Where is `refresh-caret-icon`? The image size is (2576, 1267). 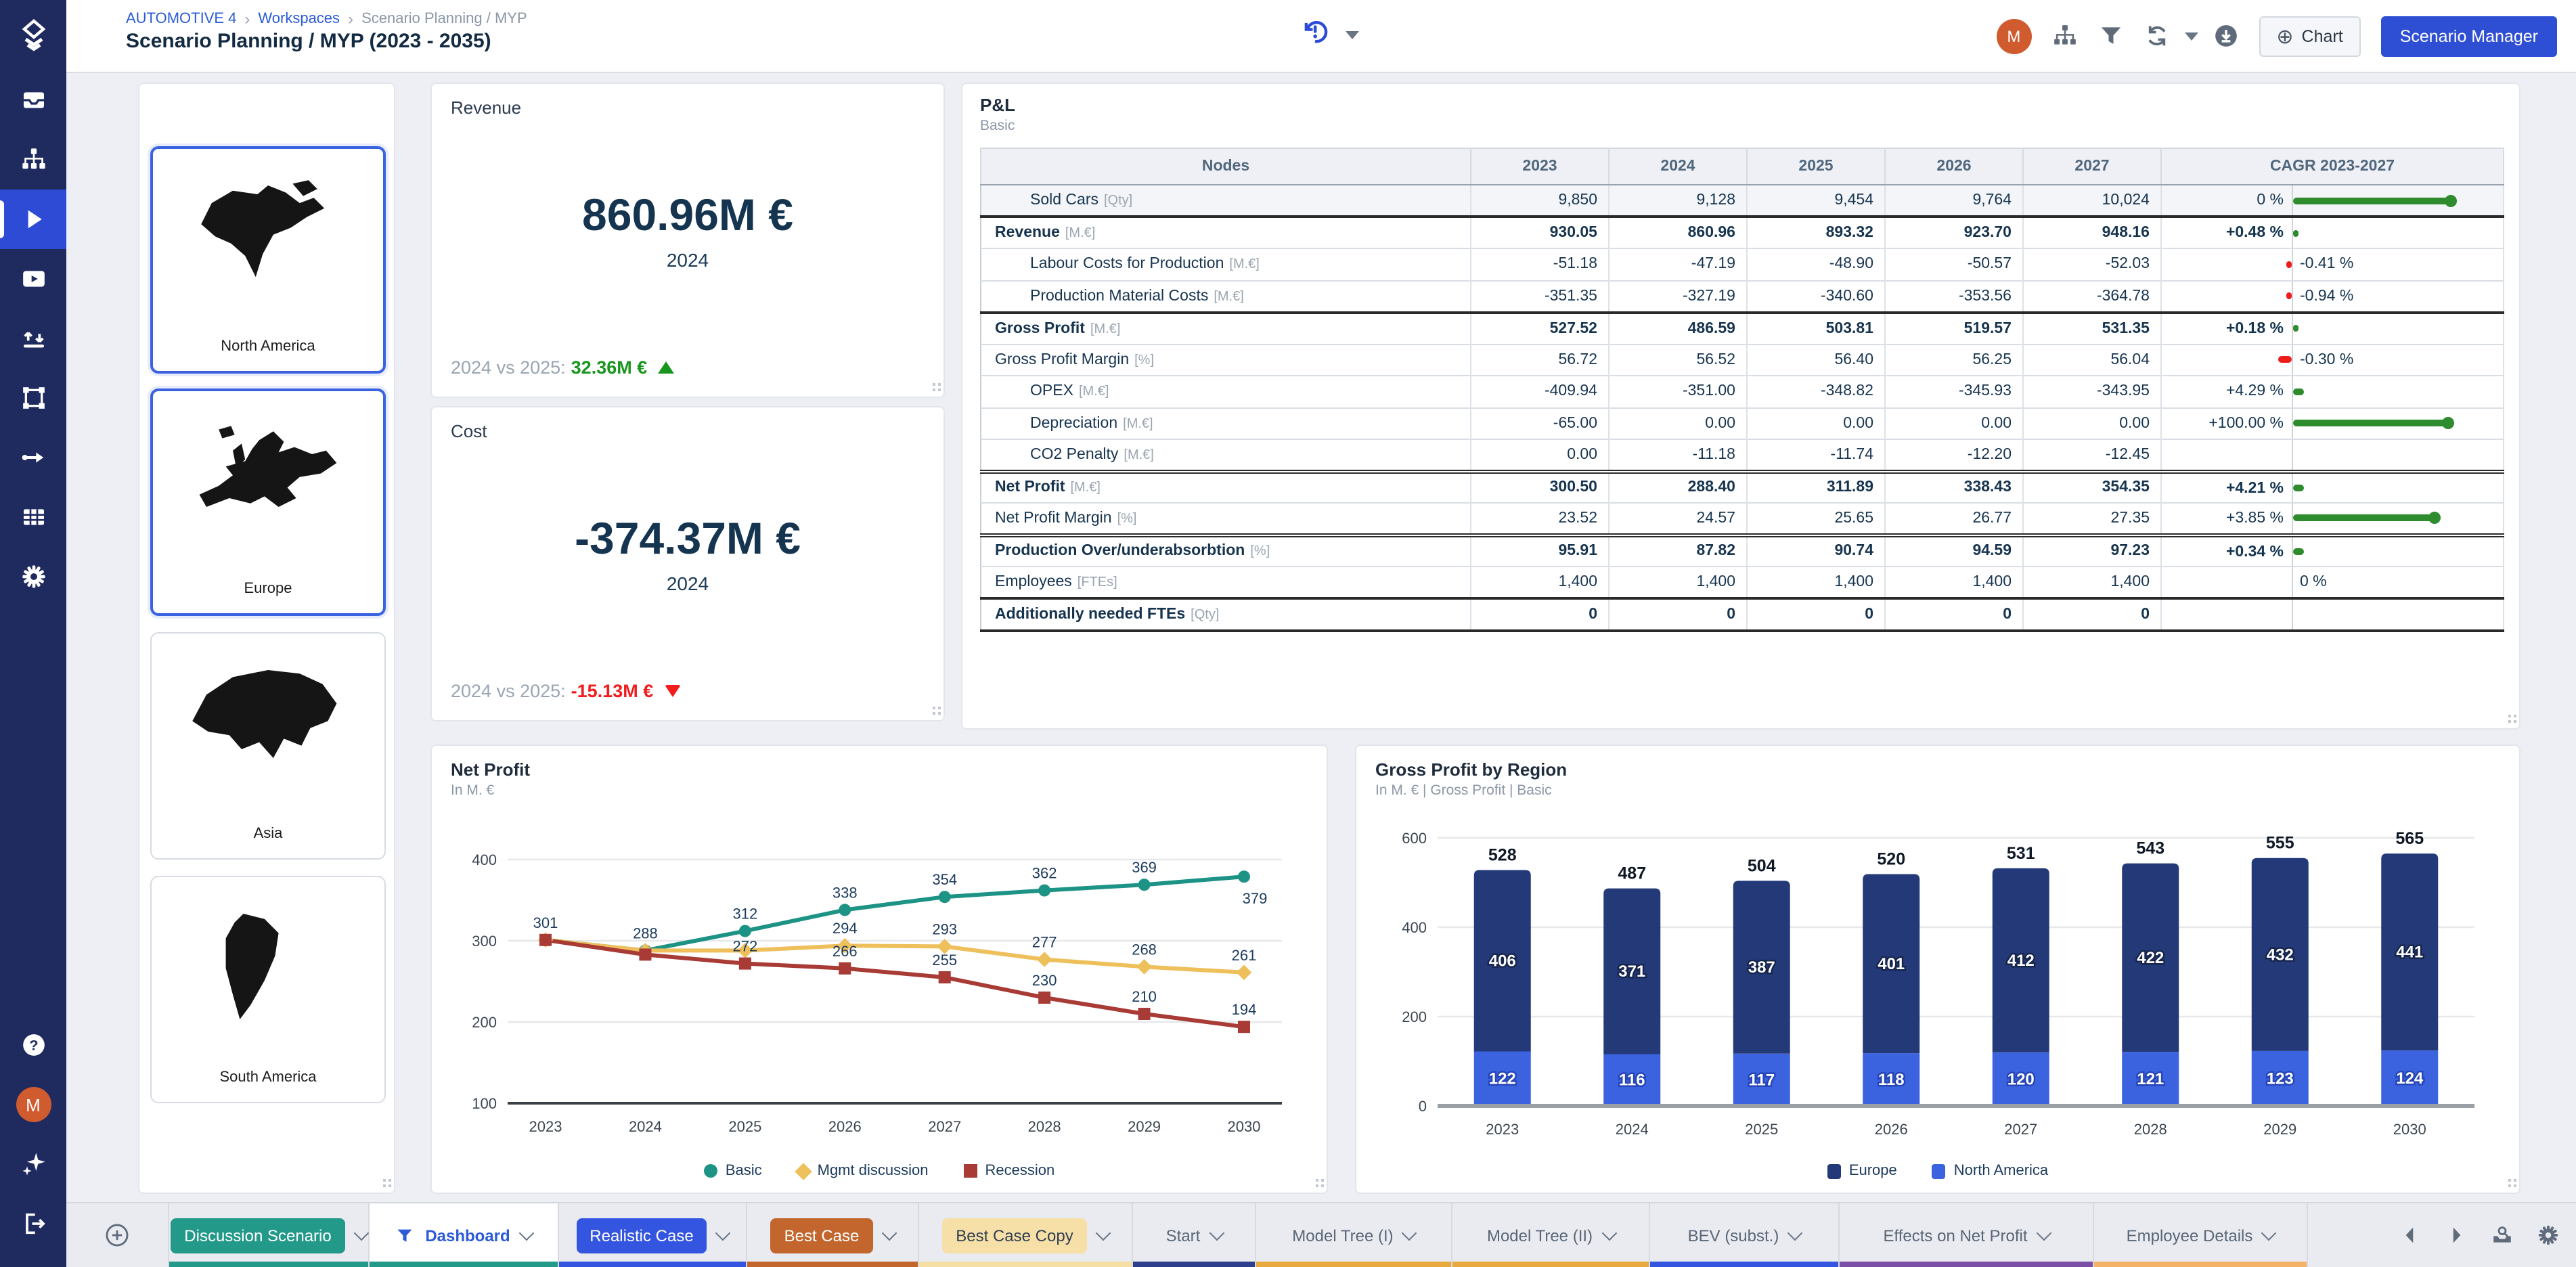
refresh-caret-icon is located at coordinates (2191, 36).